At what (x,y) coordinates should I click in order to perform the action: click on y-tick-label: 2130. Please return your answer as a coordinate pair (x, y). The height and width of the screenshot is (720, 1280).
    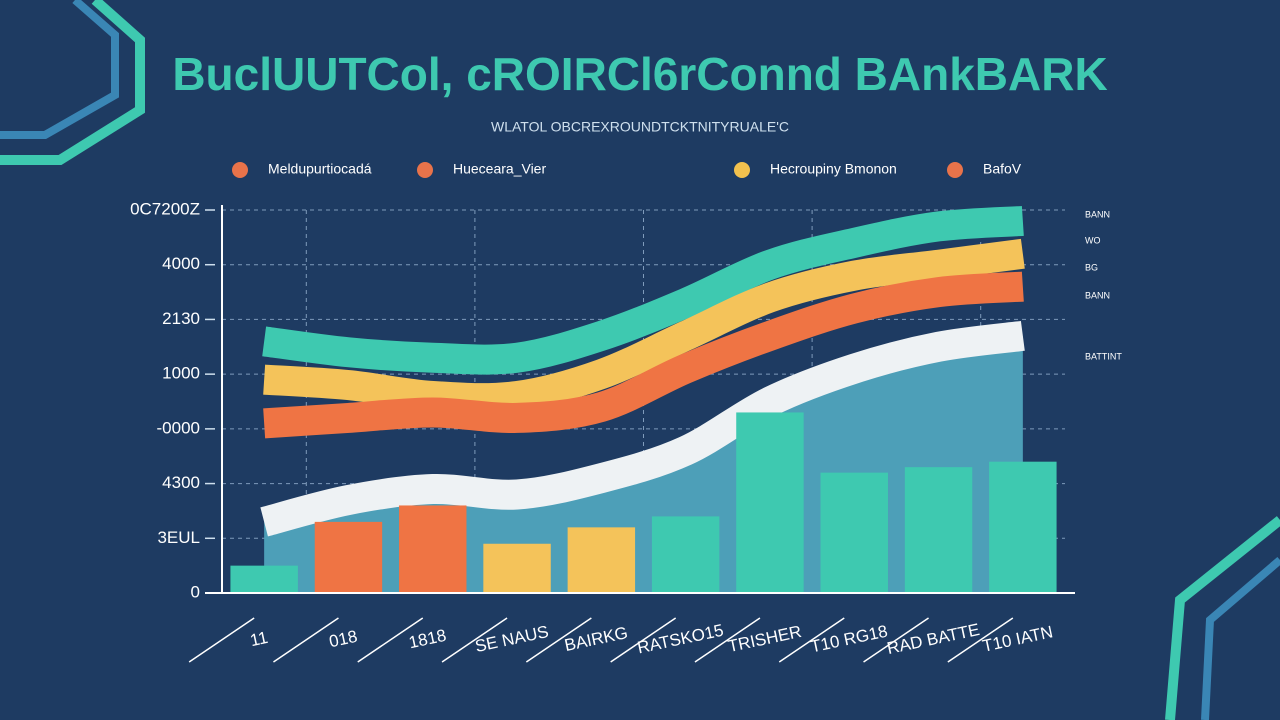
    Looking at the image, I should click on (181, 318).